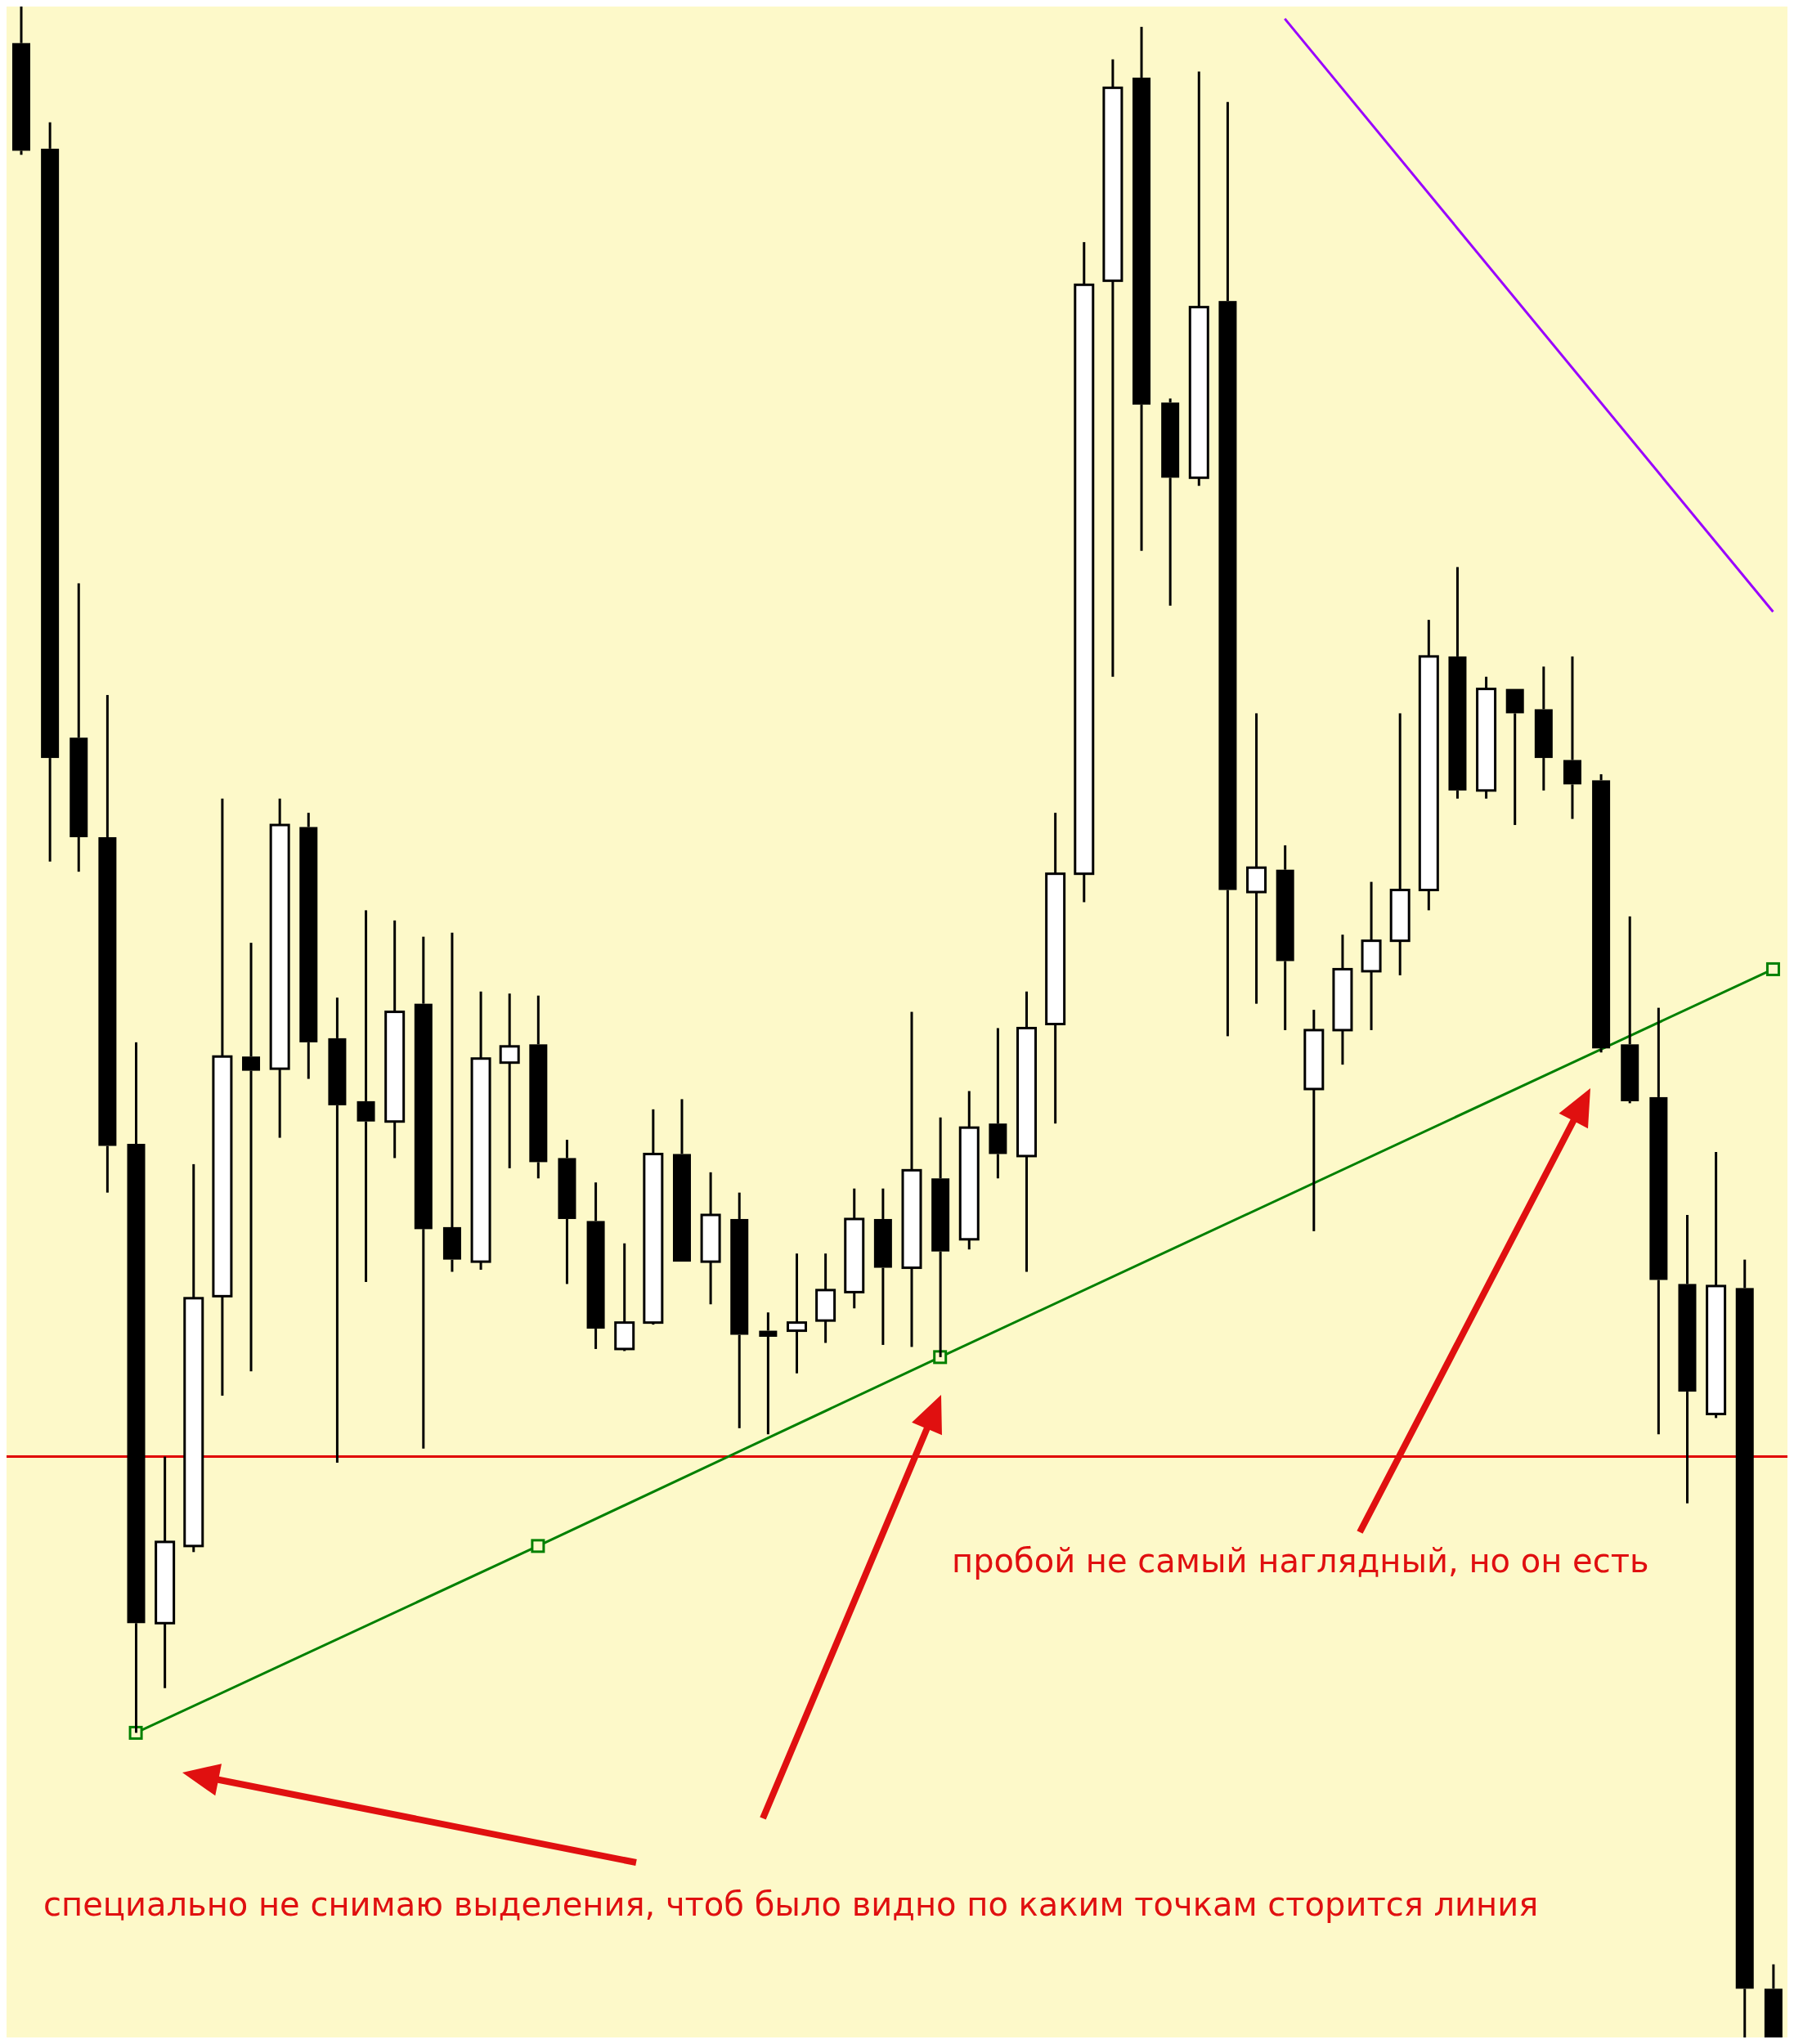 Image resolution: width=1794 pixels, height=2044 pixels. Describe the element at coordinates (791, 1904) in the screenshot. I see `annotation: специально не снимаю выделения, чтоб было видно по каким точкам сторится линия` at that location.